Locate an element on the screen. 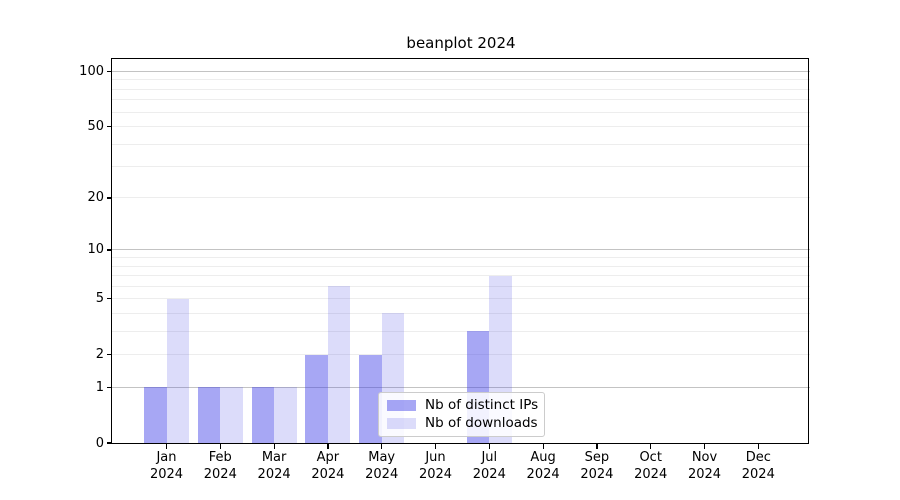 The image size is (900, 500). x-tick-label-sep: Sep 2024 is located at coordinates (597, 466).